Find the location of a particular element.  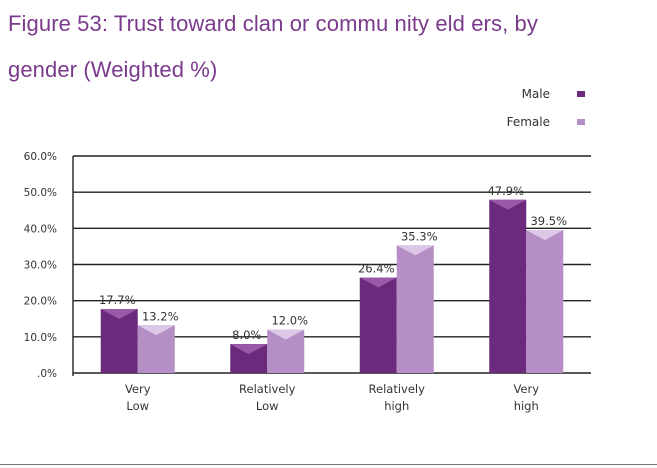

y-tick-label: 10.0% is located at coordinates (40, 338).